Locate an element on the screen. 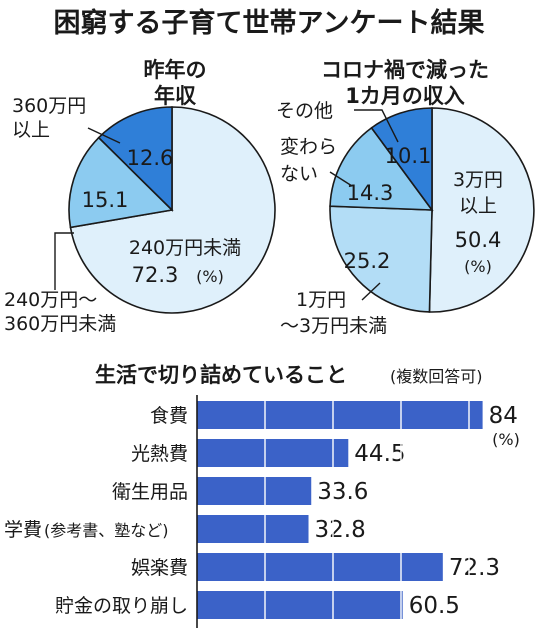 The height and width of the screenshot is (640, 539). bar-label-2: 光熱費 is located at coordinates (159, 454).